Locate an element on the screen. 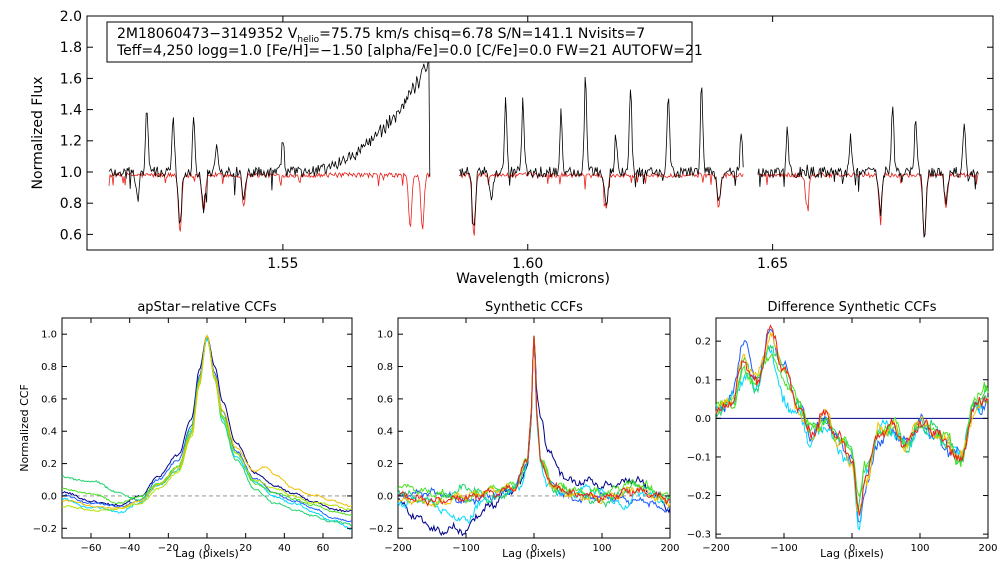 The width and height of the screenshot is (1008, 576). spectrum-xlabel: Wavelength (microns) is located at coordinates (533, 279).